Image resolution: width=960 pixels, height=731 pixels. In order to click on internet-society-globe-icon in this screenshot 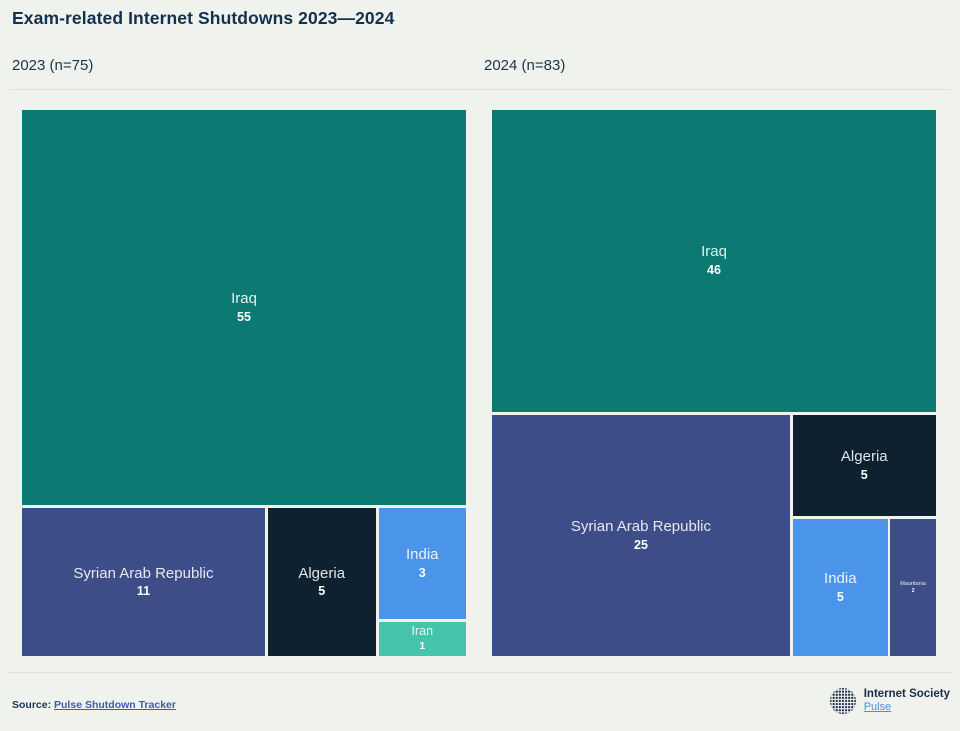, I will do `click(842, 701)`.